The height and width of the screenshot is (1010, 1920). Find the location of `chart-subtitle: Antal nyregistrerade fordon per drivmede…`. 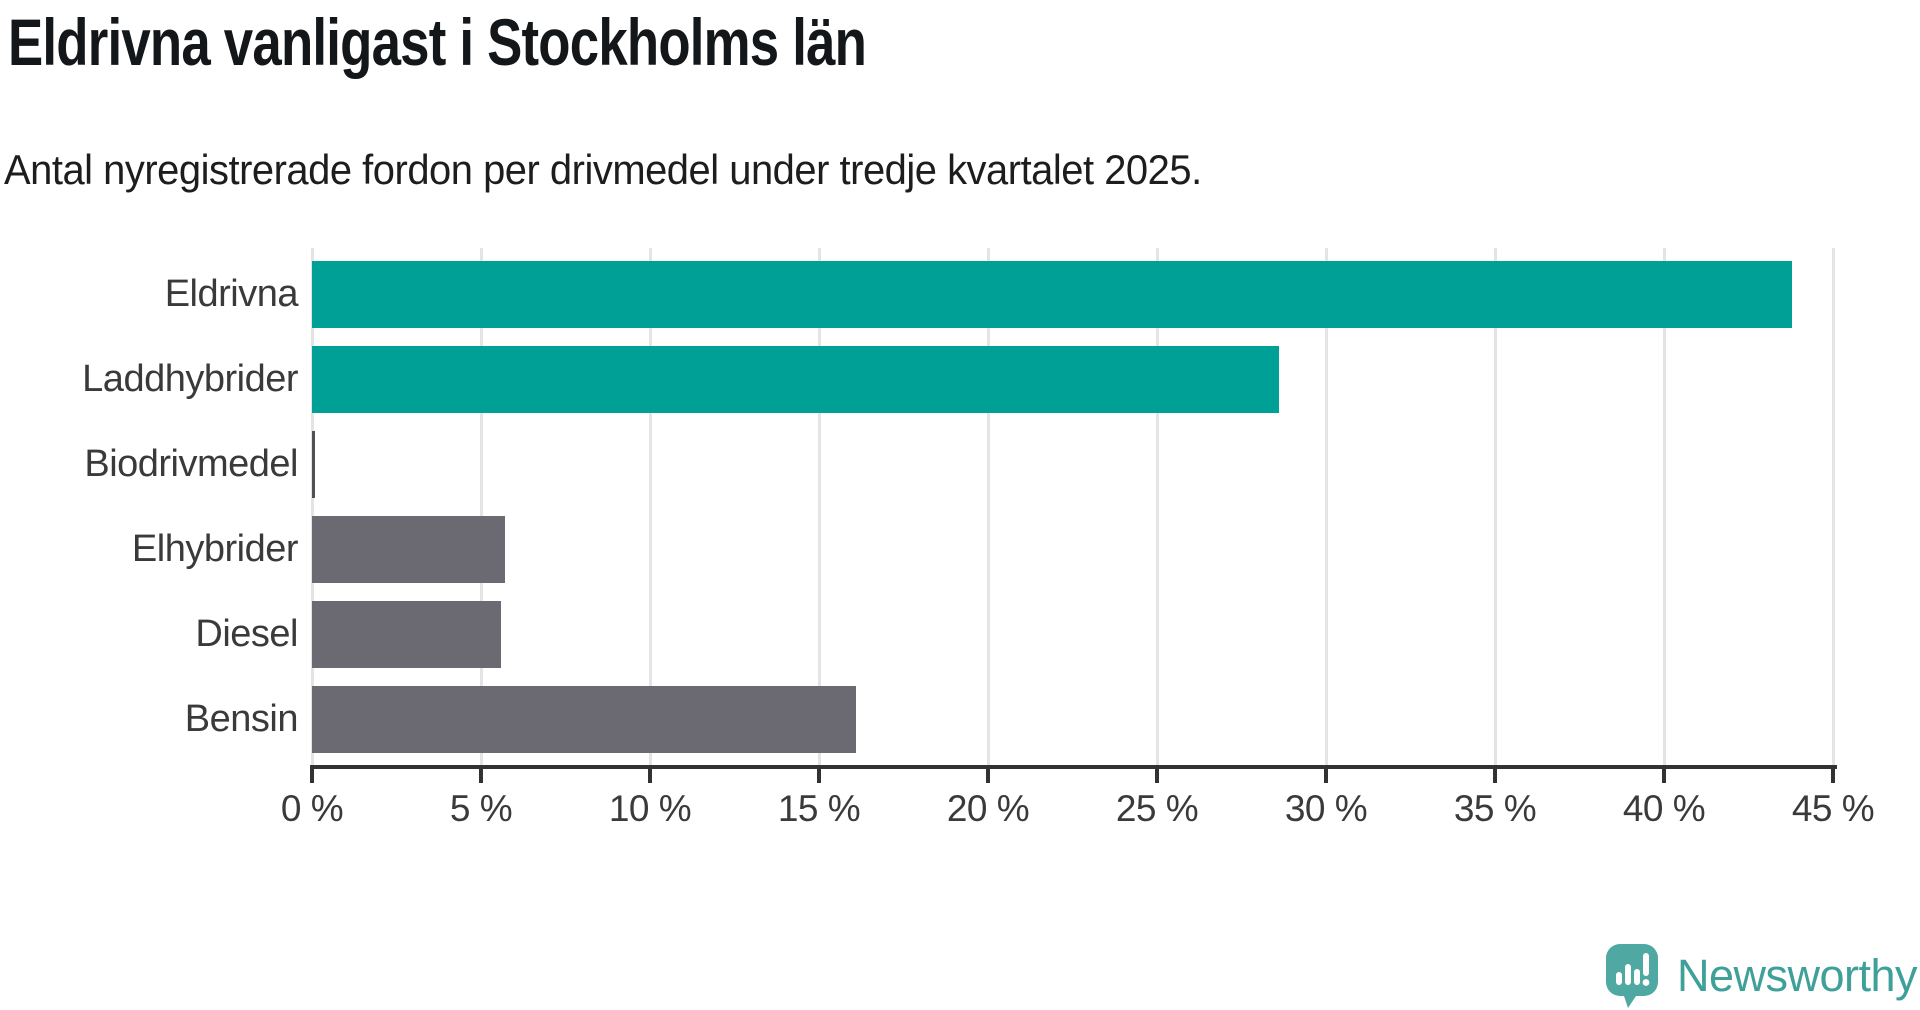

chart-subtitle: Antal nyregistrerade fordon per drivmede… is located at coordinates (603, 169).